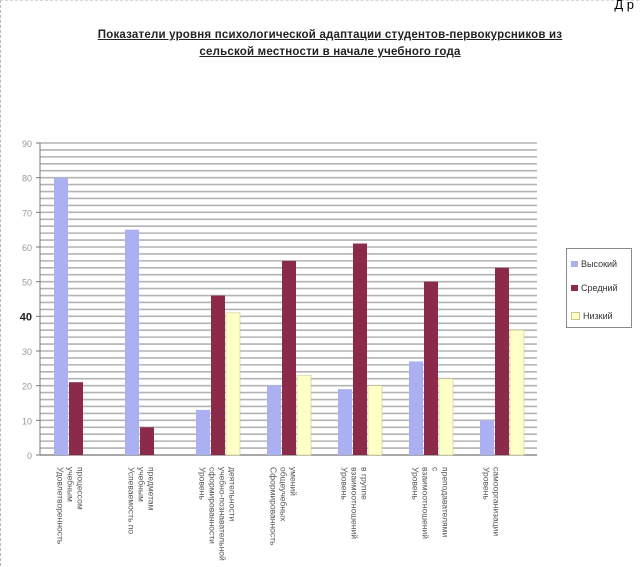 This screenshot has height=567, width=640. Describe the element at coordinates (27, 387) in the screenshot. I see `y-tick-label: 20` at that location.